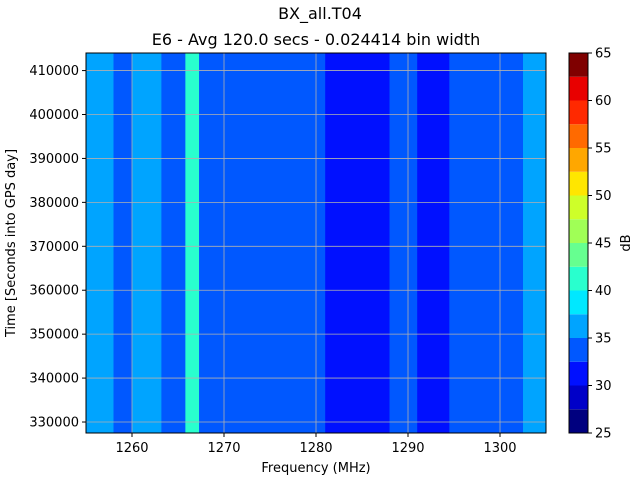  I want to click on x-tick-label: 1270, so click(223, 448).